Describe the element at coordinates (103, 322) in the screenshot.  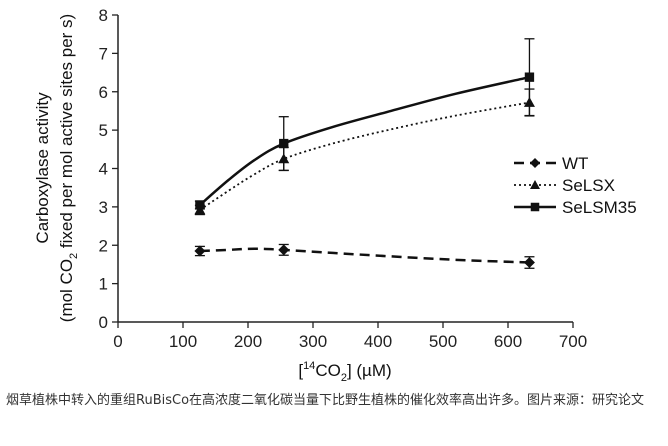
I see `y-tick-label: 0` at that location.